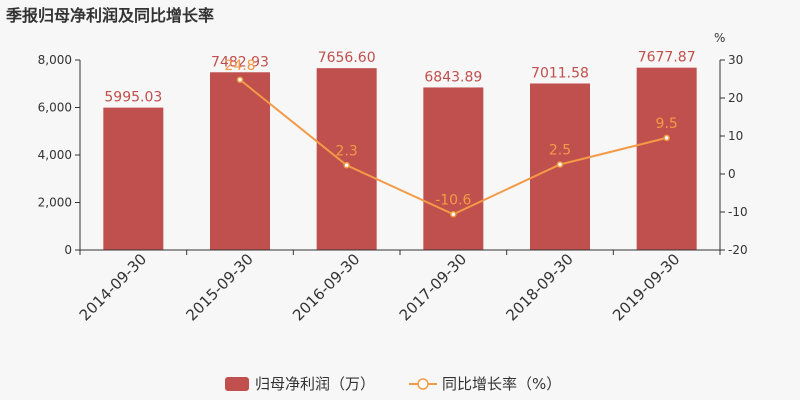  What do you see at coordinates (315, 384) in the screenshot?
I see `legend-bar-label: 归母净利润（万）` at bounding box center [315, 384].